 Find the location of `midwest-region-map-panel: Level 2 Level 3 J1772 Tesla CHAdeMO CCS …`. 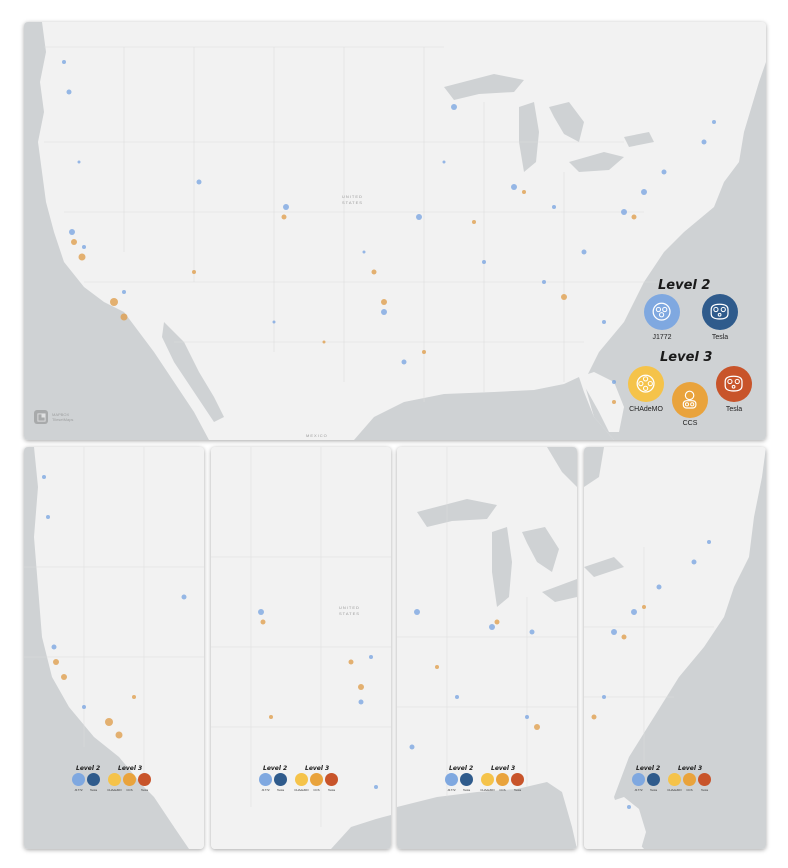

midwest-region-map-panel: Level 2 Level 3 J1772 Tesla CHAdeMO CCS … is located at coordinates (487, 648).